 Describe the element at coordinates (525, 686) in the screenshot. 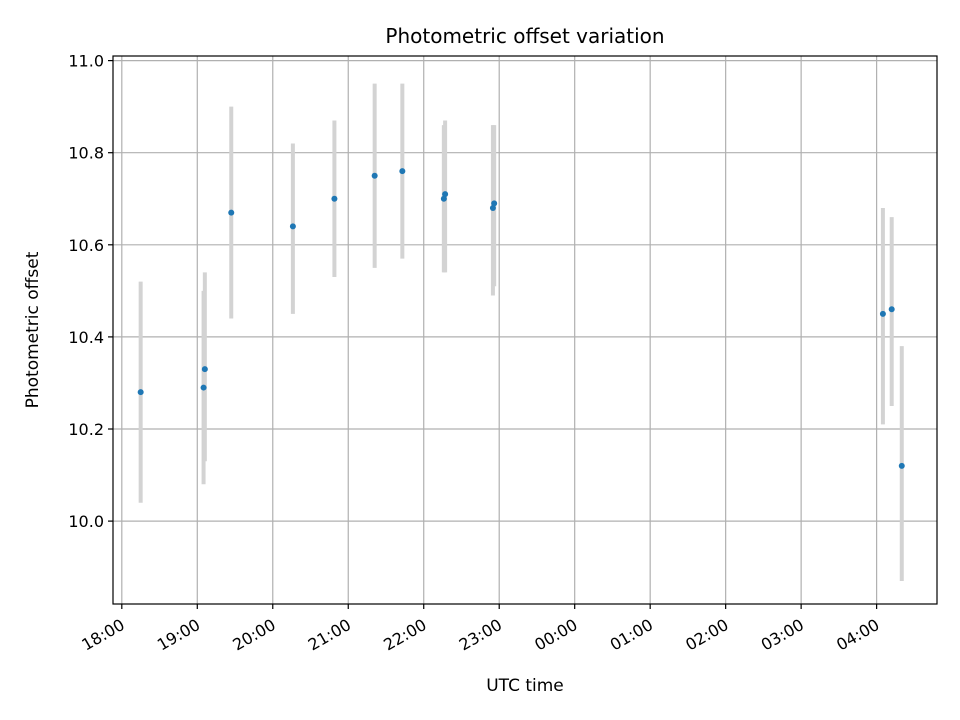

I see `x-axis-title: UTC time` at that location.